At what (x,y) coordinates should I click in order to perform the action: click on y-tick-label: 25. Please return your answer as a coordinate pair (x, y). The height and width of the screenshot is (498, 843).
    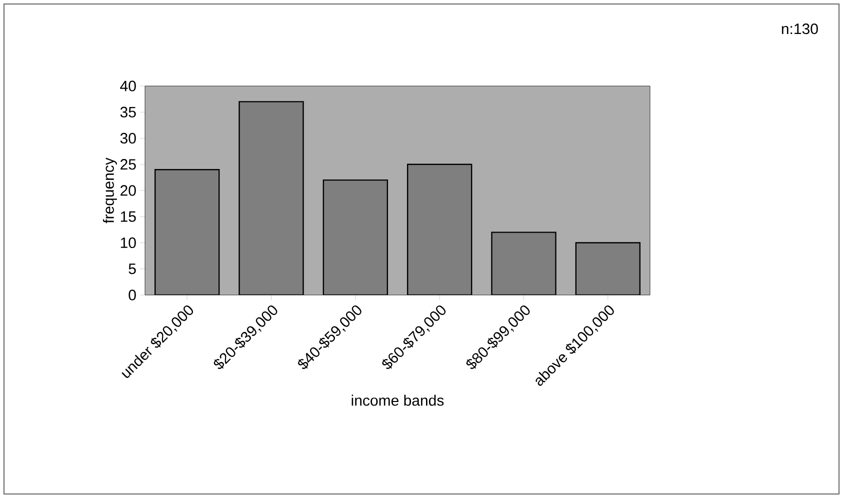
    Looking at the image, I should click on (128, 164).